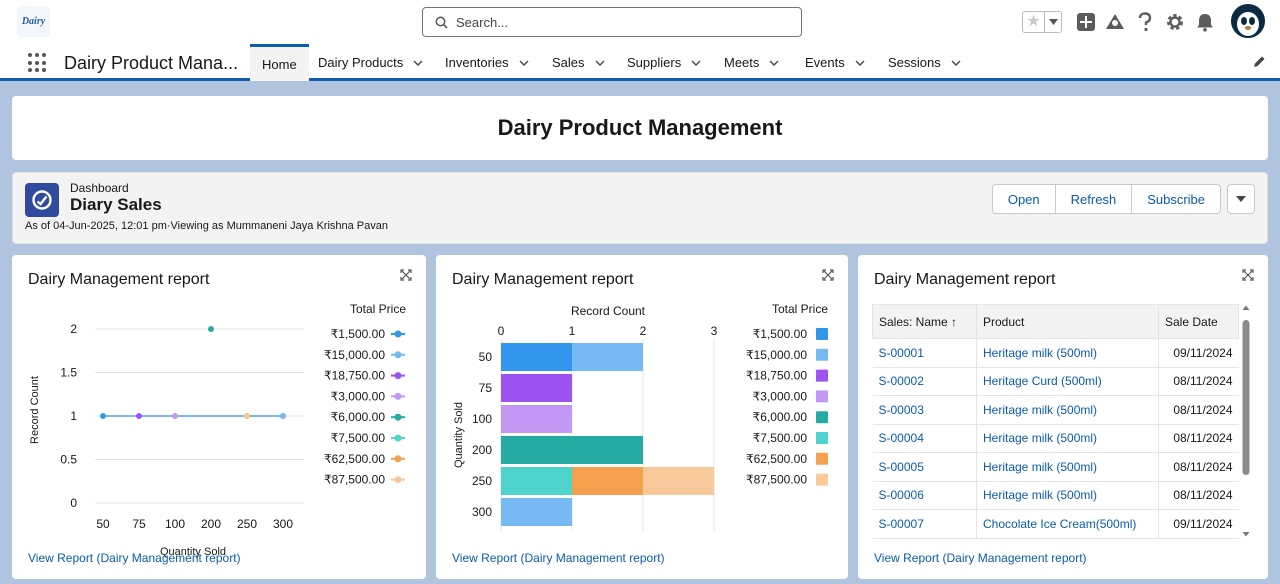 This screenshot has width=1280, height=584. What do you see at coordinates (1115, 22) in the screenshot?
I see `trailhead-button` at bounding box center [1115, 22].